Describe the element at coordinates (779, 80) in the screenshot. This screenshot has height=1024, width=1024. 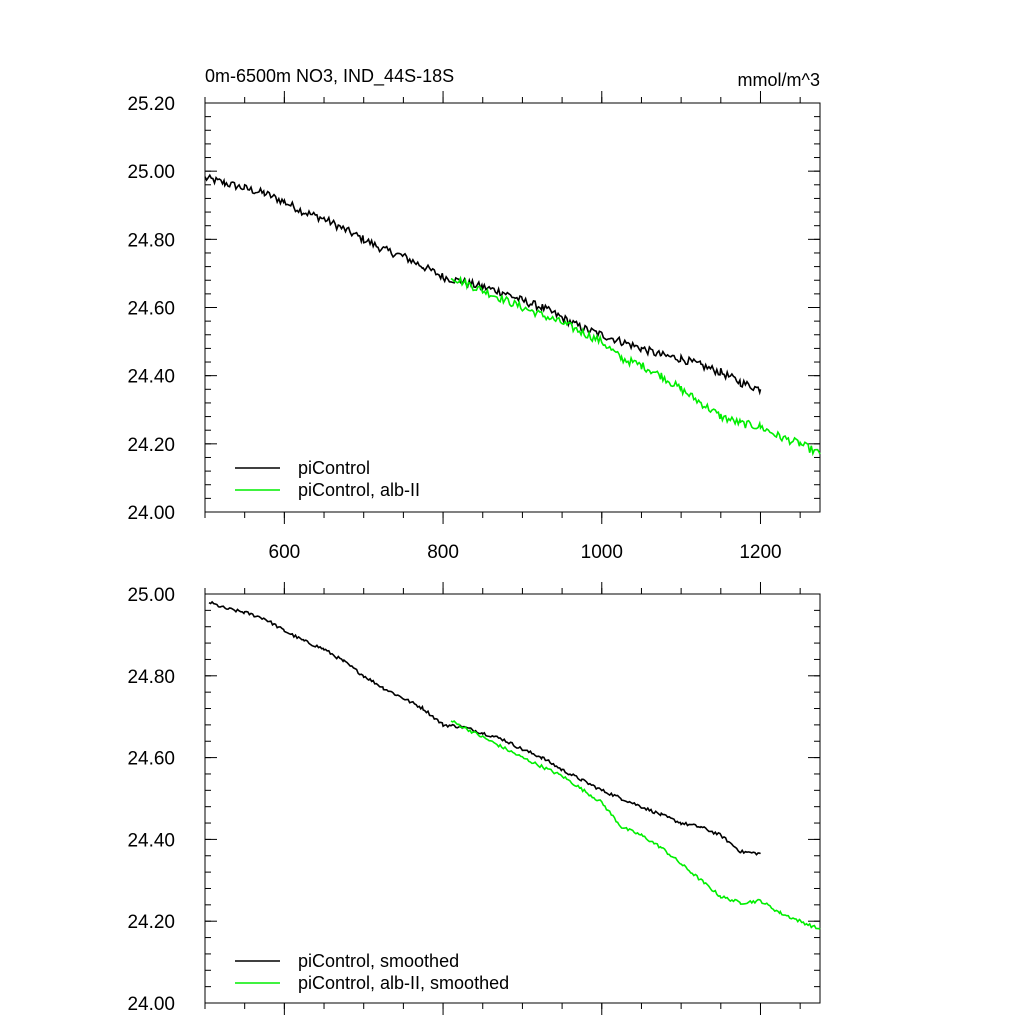
I see `units-label: mmol/m^3` at that location.